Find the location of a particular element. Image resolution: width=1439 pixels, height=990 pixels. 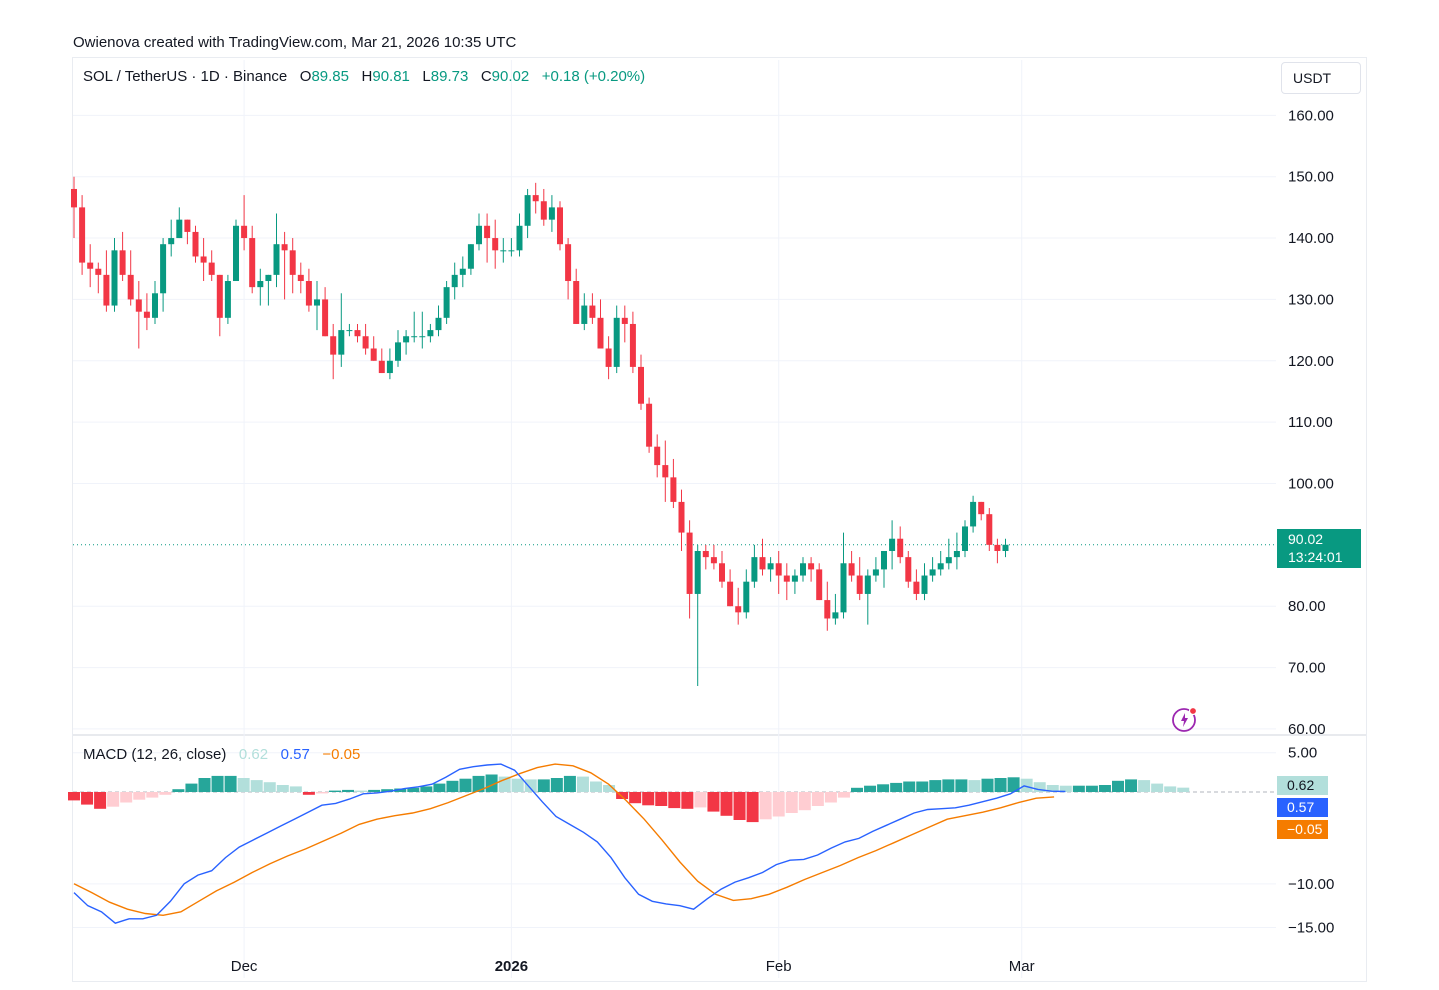

macd-indicator-name: MACD (12, 26, close) is located at coordinates (155, 754).